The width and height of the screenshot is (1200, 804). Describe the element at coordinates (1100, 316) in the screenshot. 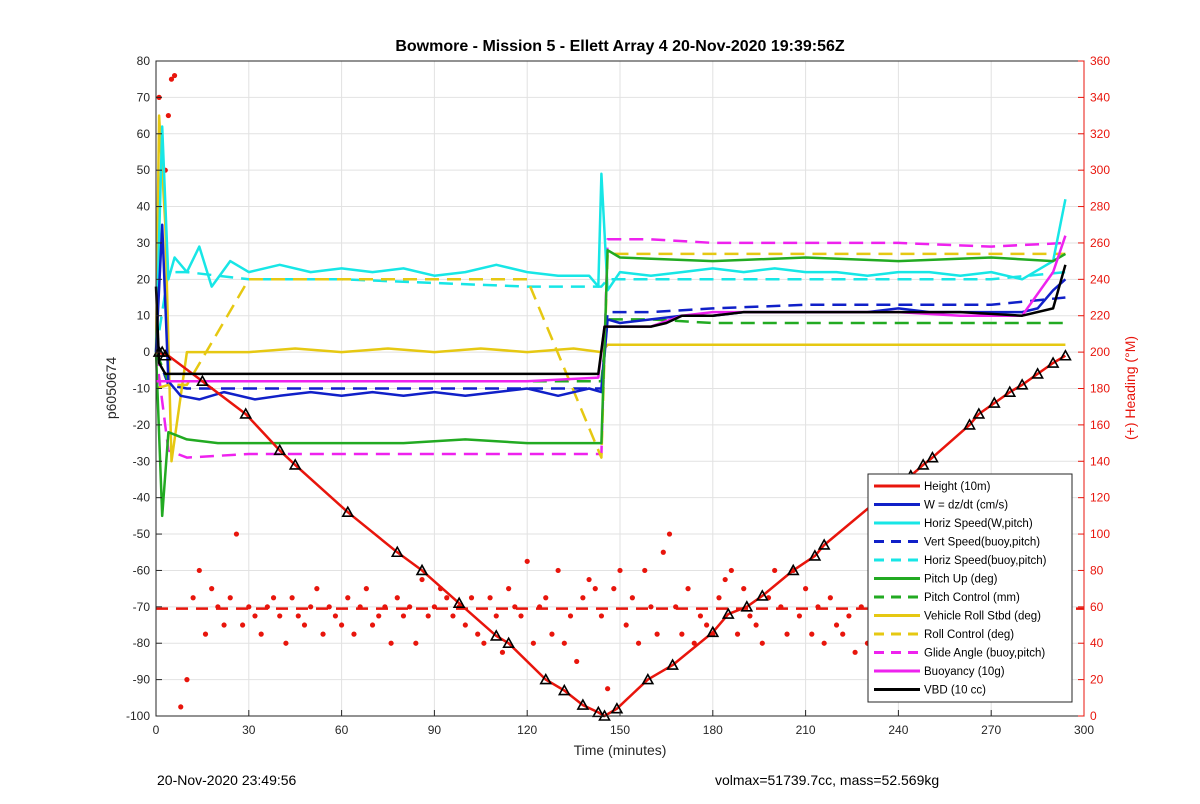

I see `right-tick-label: 220` at that location.